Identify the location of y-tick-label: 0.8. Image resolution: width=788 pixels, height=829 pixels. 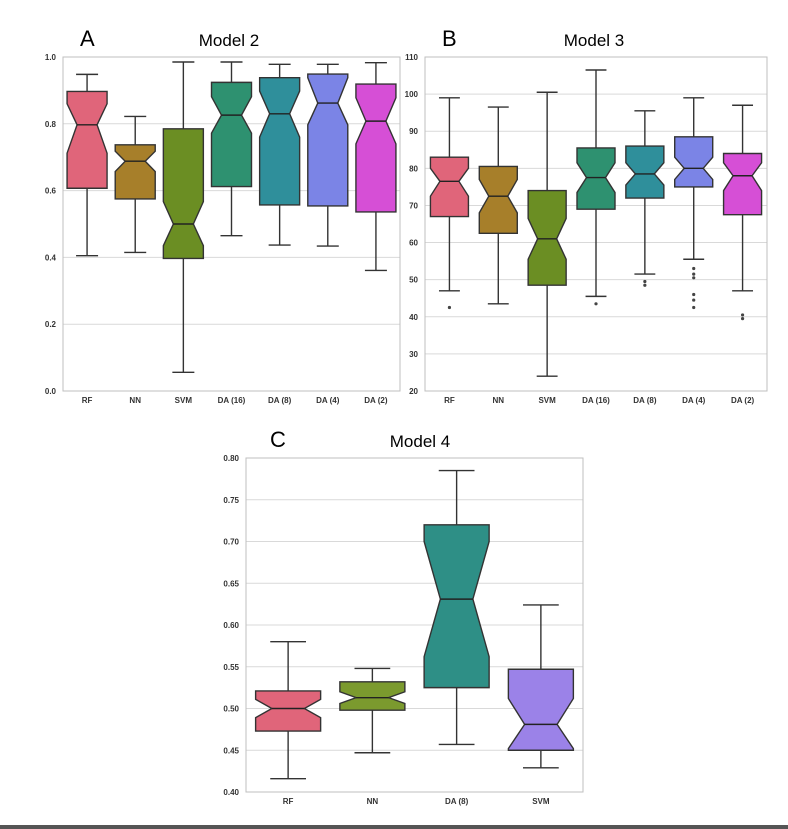
(51, 124).